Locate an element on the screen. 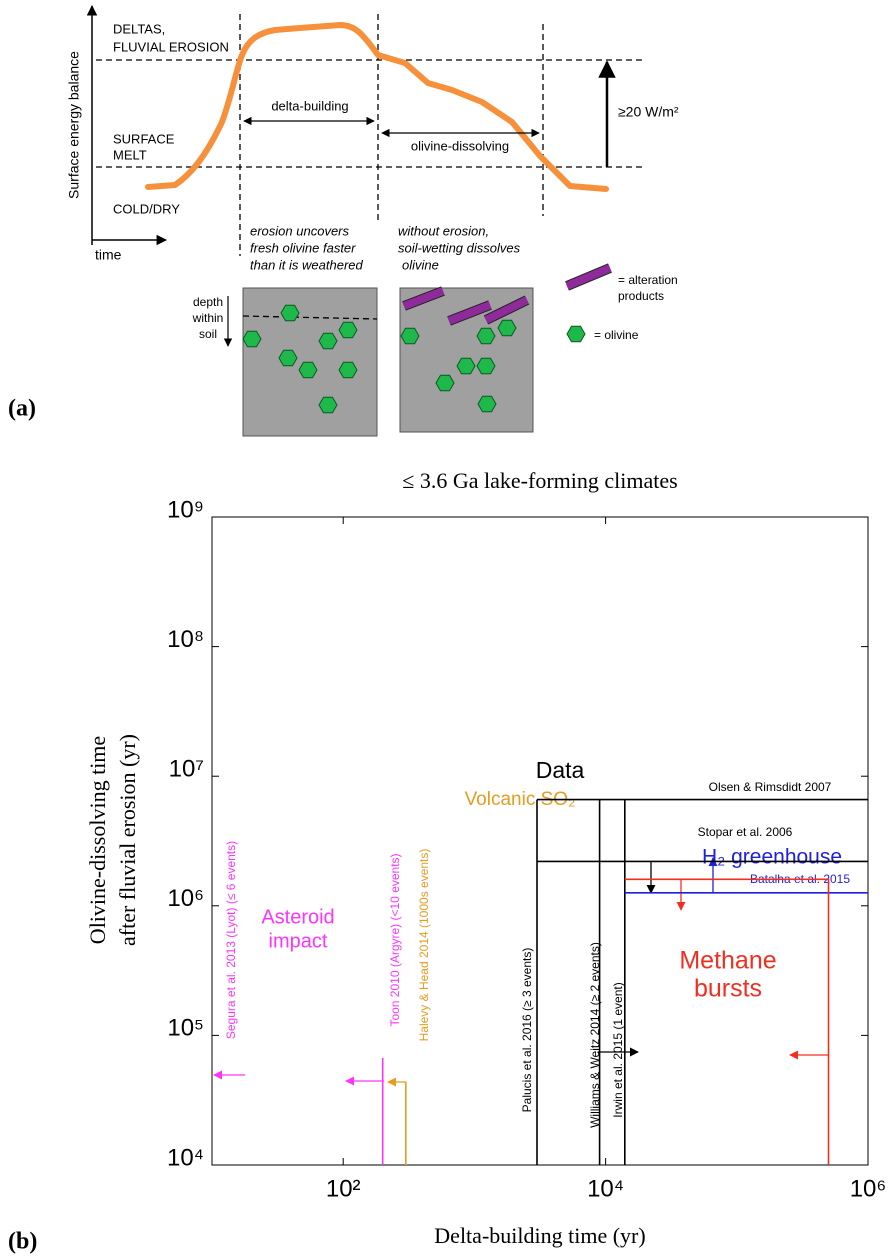 This screenshot has height=1258, width=893. annotation: impact is located at coordinates (298, 941).